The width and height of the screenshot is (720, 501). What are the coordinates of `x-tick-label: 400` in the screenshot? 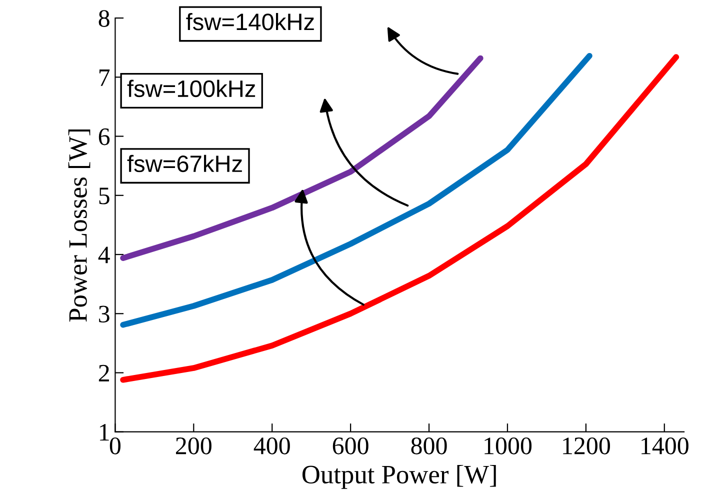 It's located at (272, 445).